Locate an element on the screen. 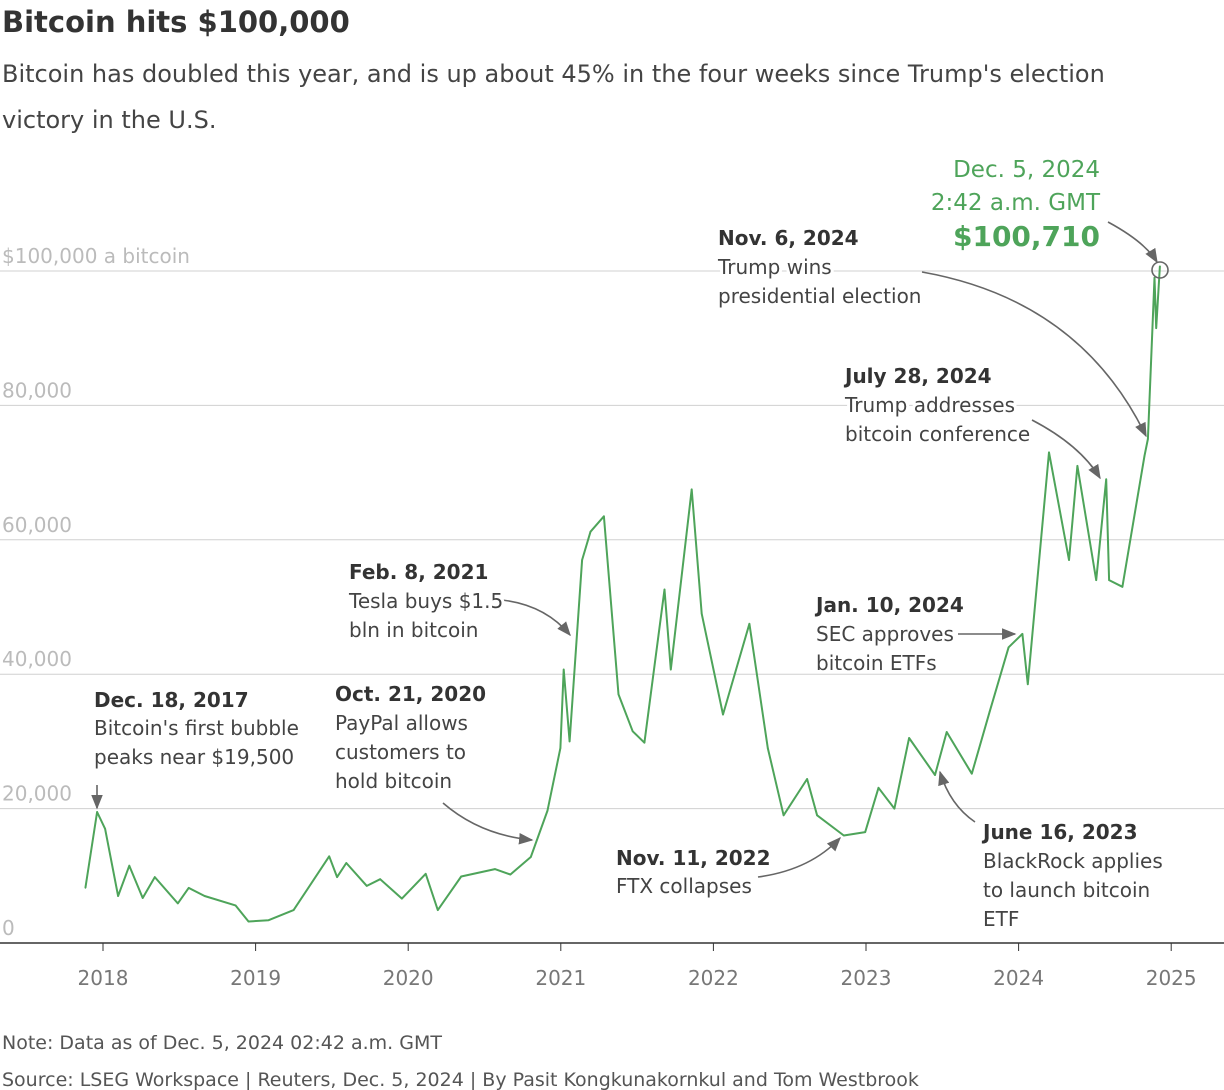 This screenshot has width=1224, height=1090. arrow-jun-2023 is located at coordinates (957, 796).